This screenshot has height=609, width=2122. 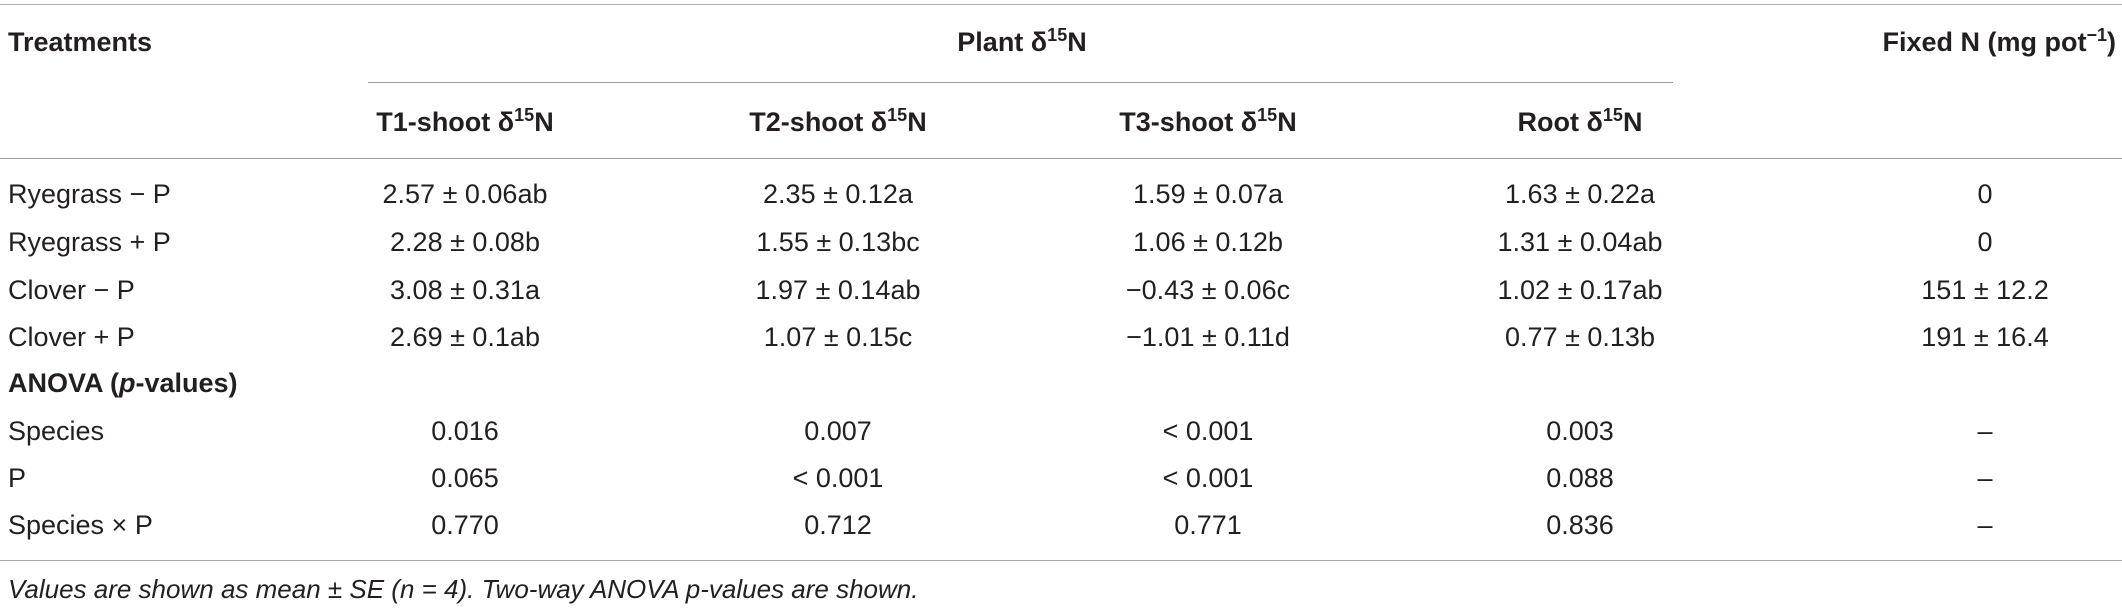 I want to click on plant-group-rule, so click(x=1020, y=82).